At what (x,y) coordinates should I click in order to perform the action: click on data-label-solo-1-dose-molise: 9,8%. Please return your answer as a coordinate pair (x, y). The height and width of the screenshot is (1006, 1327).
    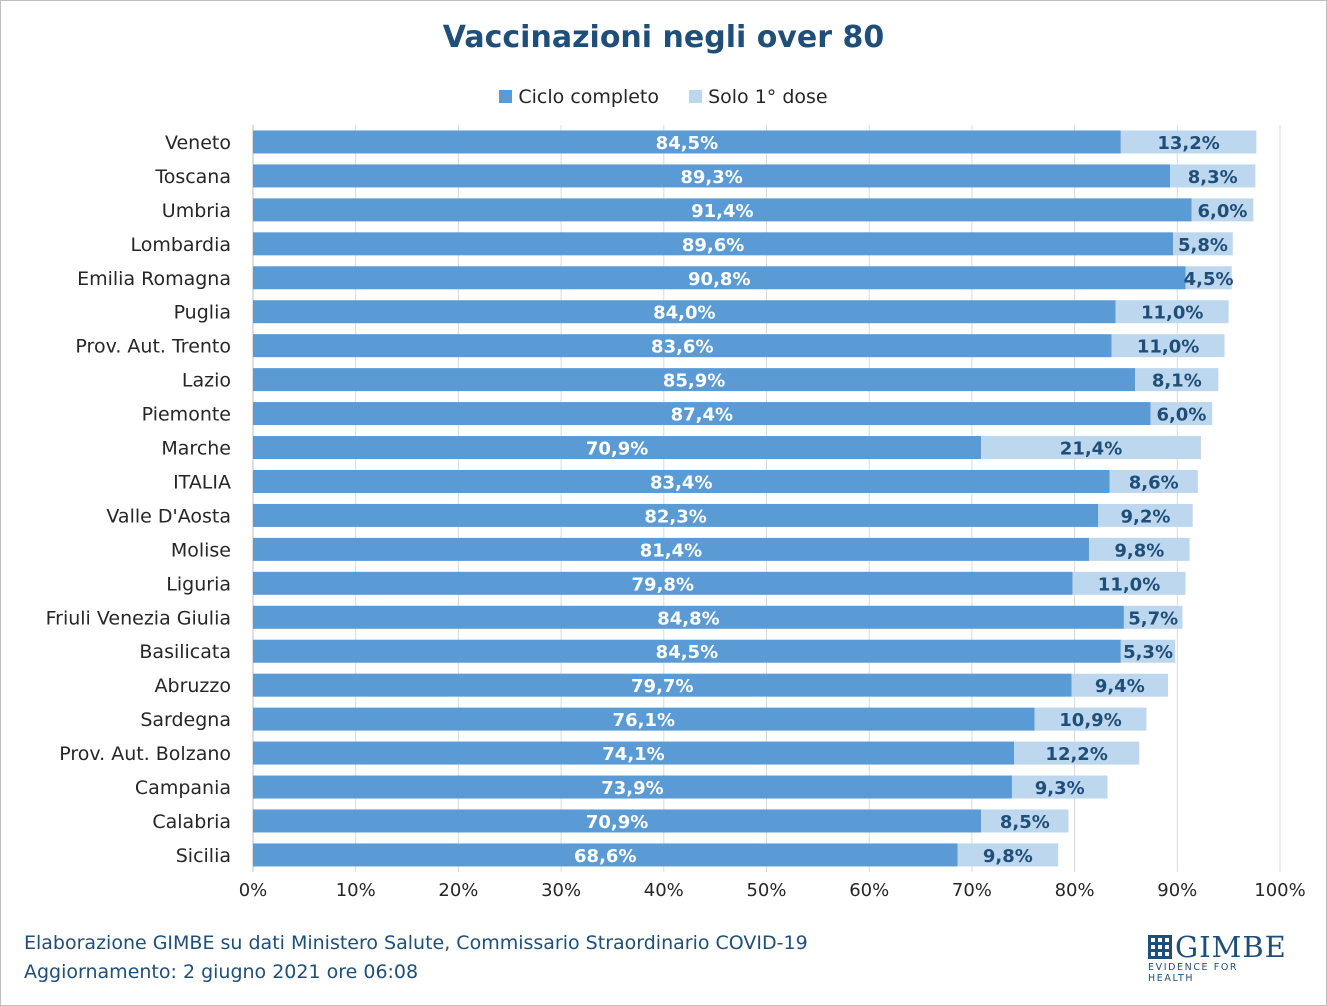
    Looking at the image, I should click on (1139, 550).